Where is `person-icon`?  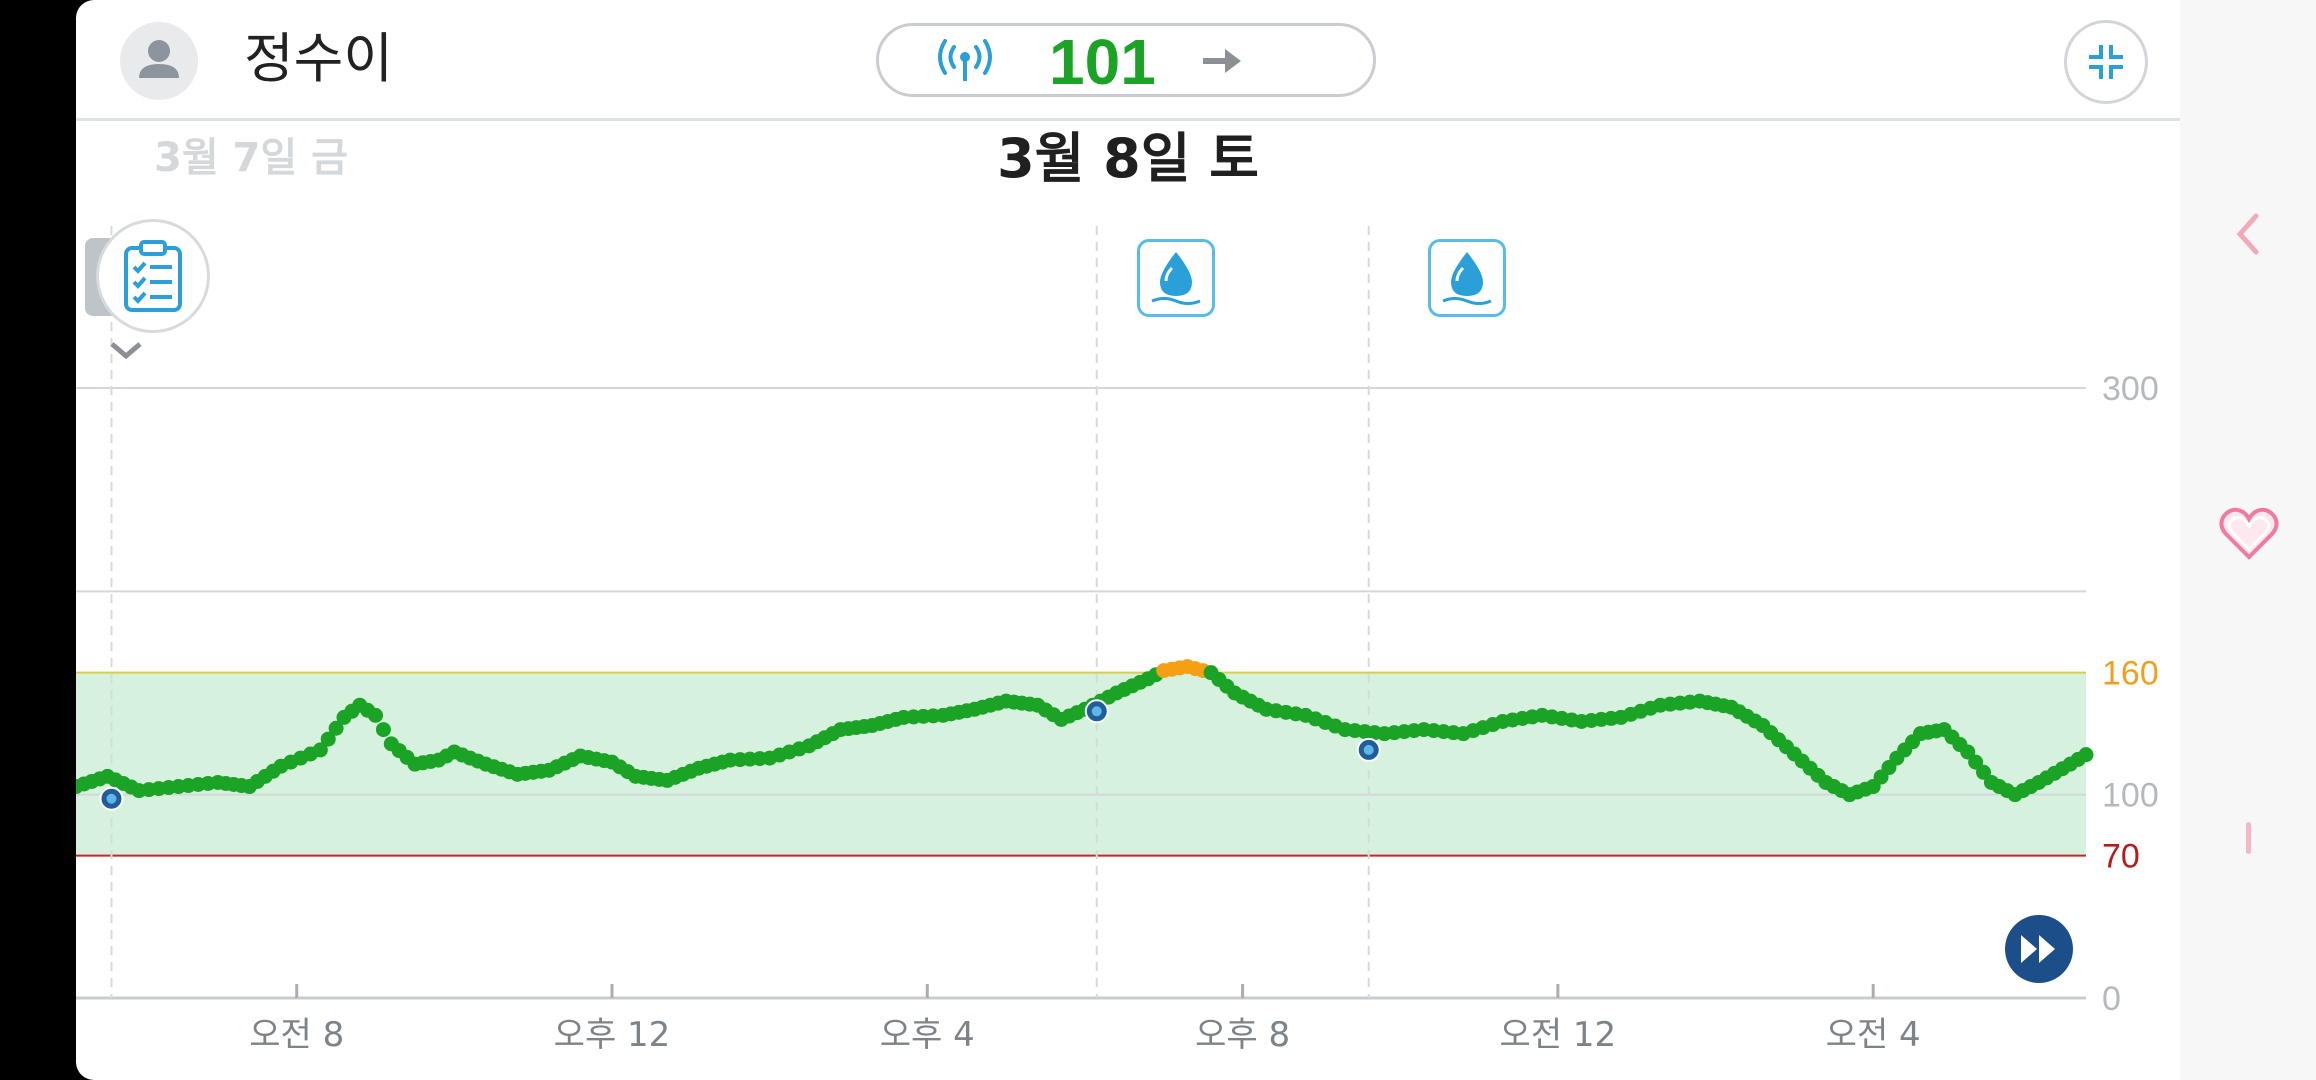
person-icon is located at coordinates (159, 59).